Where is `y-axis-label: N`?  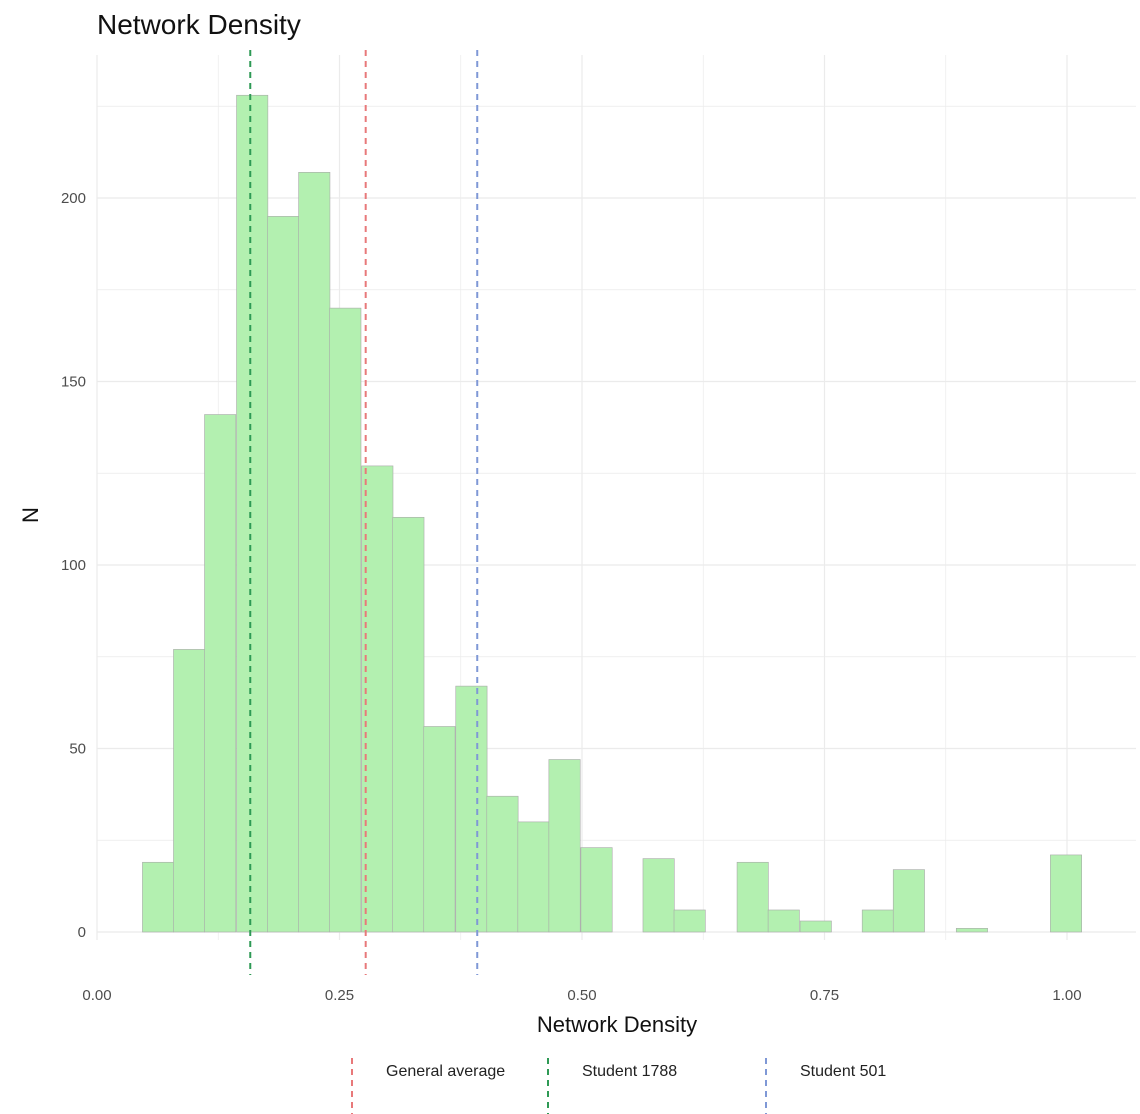 y-axis-label: N is located at coordinates (30, 515).